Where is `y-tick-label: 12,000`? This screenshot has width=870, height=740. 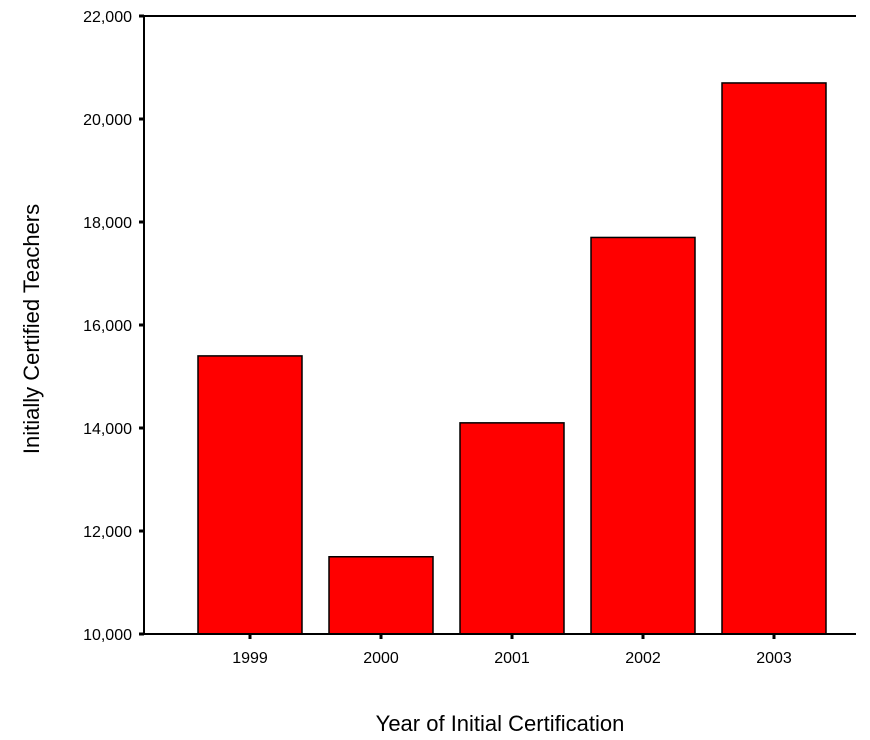 y-tick-label: 12,000 is located at coordinates (107, 532).